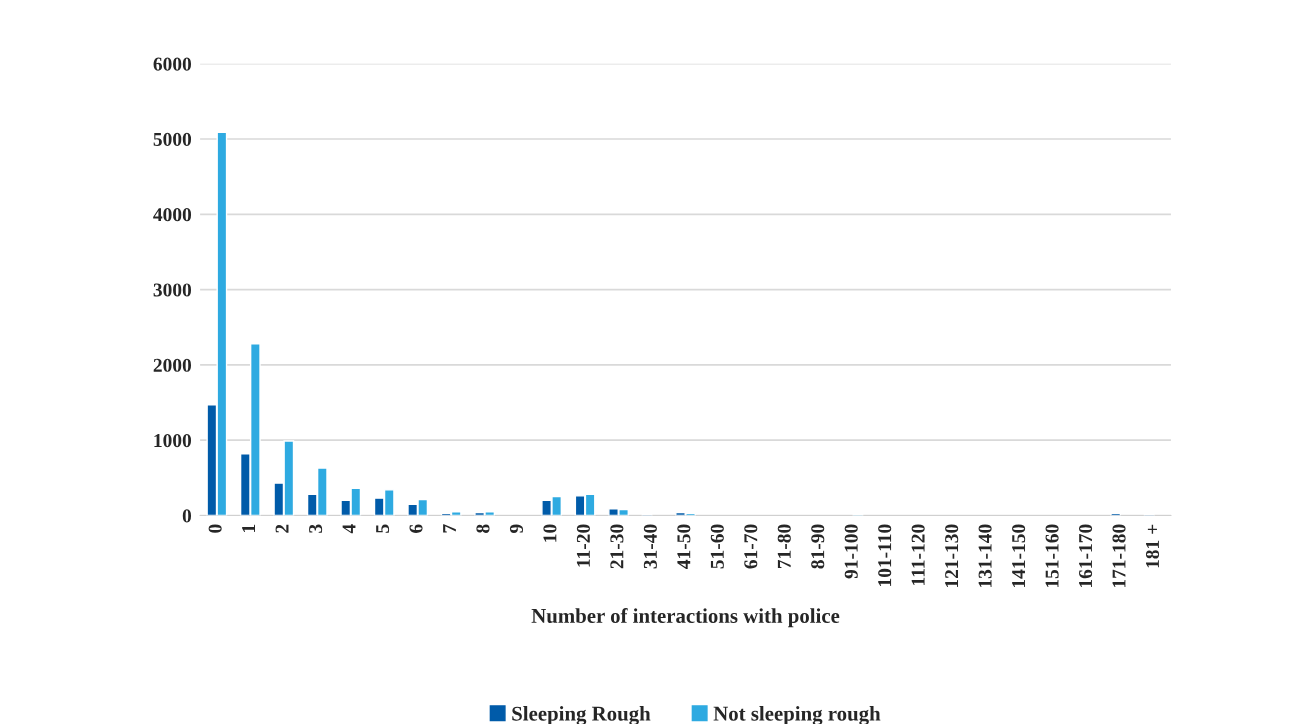  I want to click on x-tick-label: 2, so click(282, 528).